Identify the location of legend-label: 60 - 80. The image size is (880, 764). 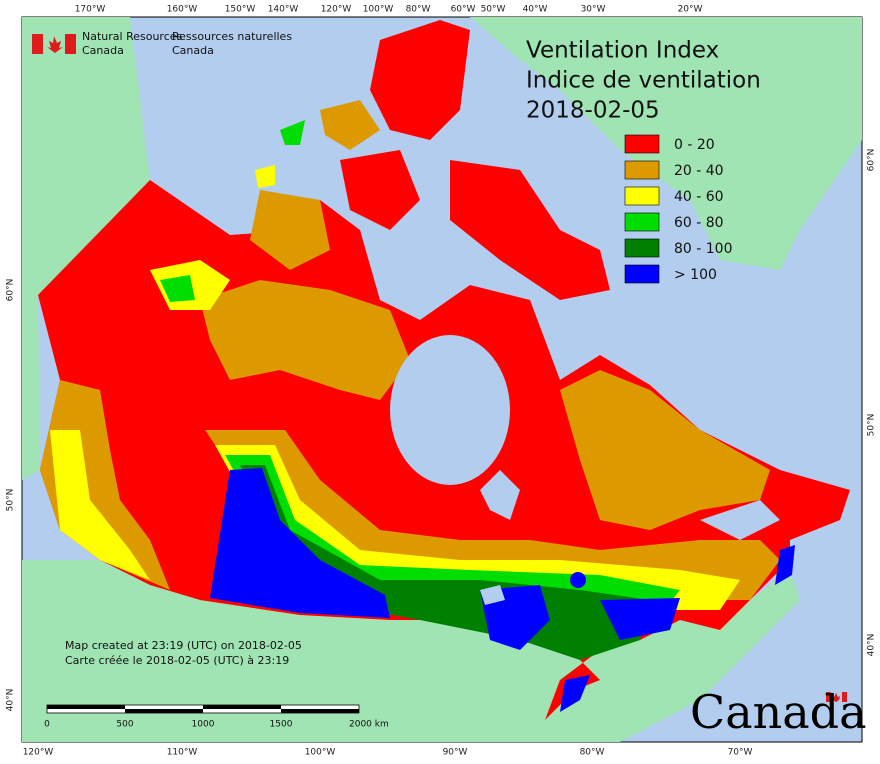
(699, 223).